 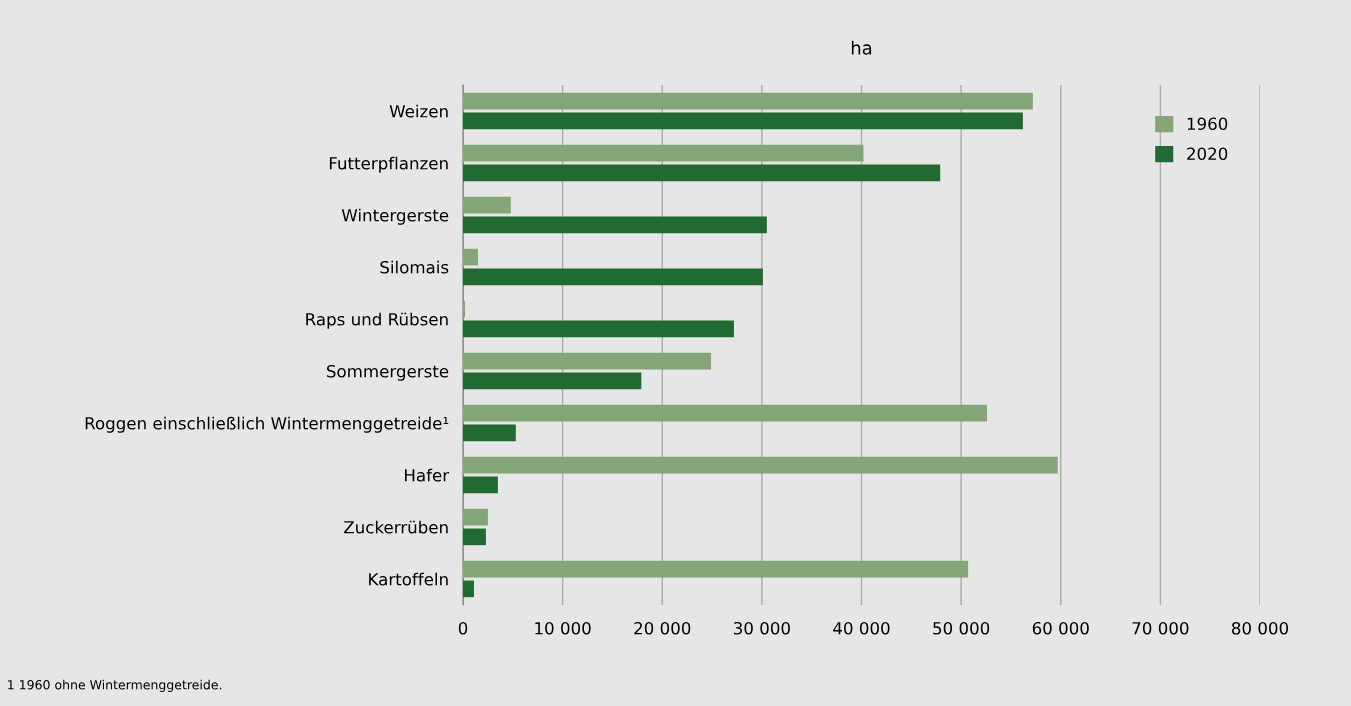 I want to click on chart-title: ha, so click(x=861, y=47).